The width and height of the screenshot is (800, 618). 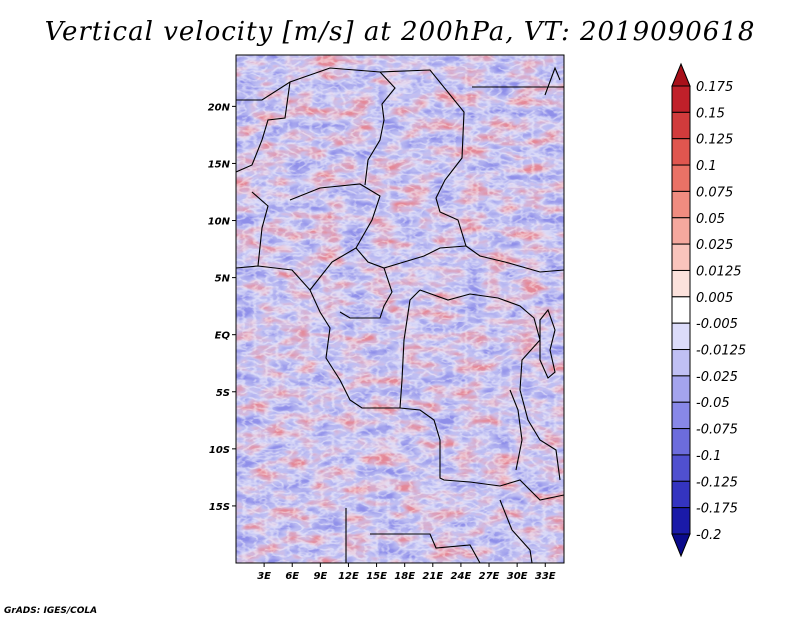 I want to click on y-tick-label: 10S, so click(x=219, y=450).